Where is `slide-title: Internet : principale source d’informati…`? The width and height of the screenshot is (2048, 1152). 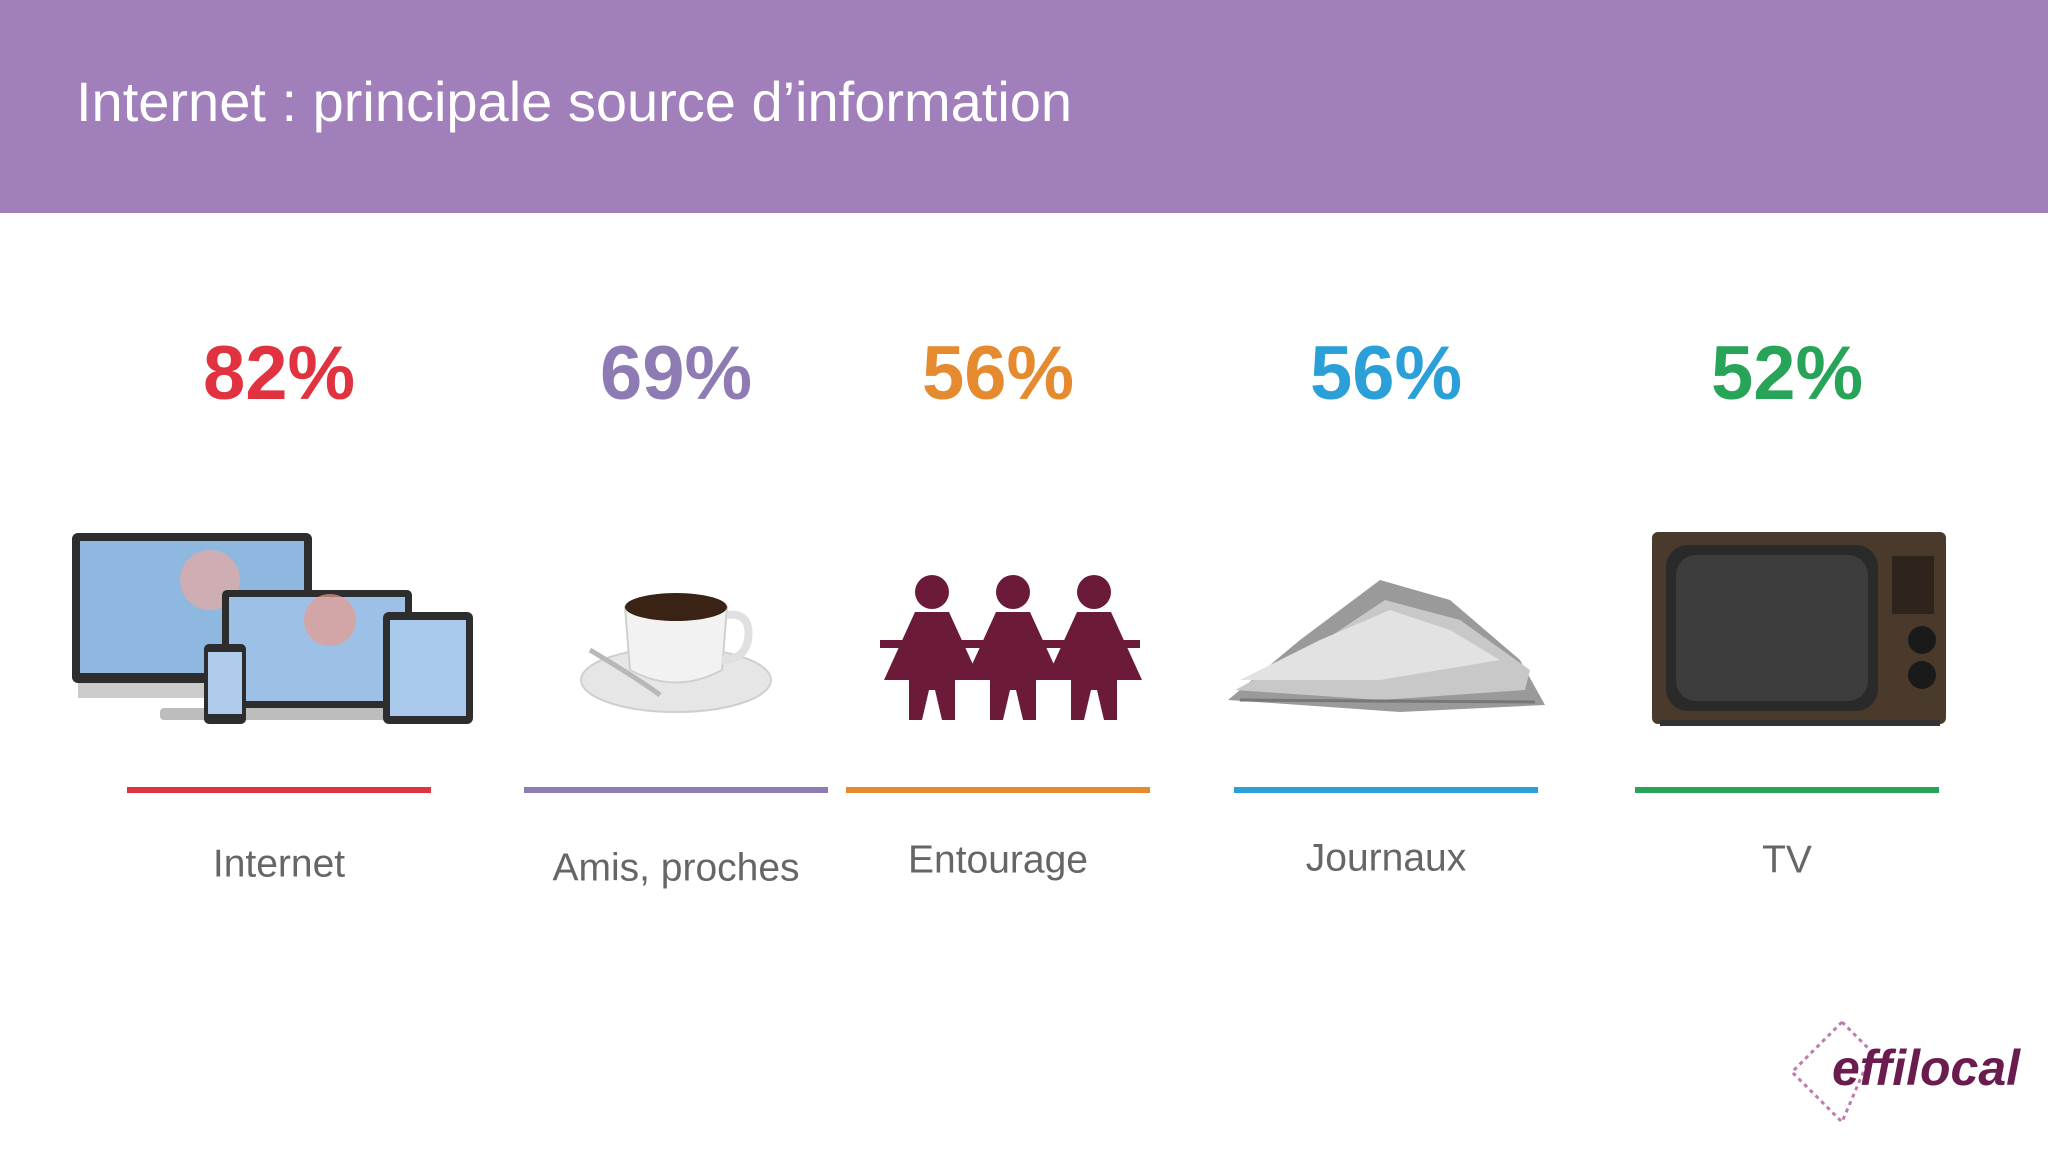
slide-title: Internet : principale source d’informati… is located at coordinates (574, 101).